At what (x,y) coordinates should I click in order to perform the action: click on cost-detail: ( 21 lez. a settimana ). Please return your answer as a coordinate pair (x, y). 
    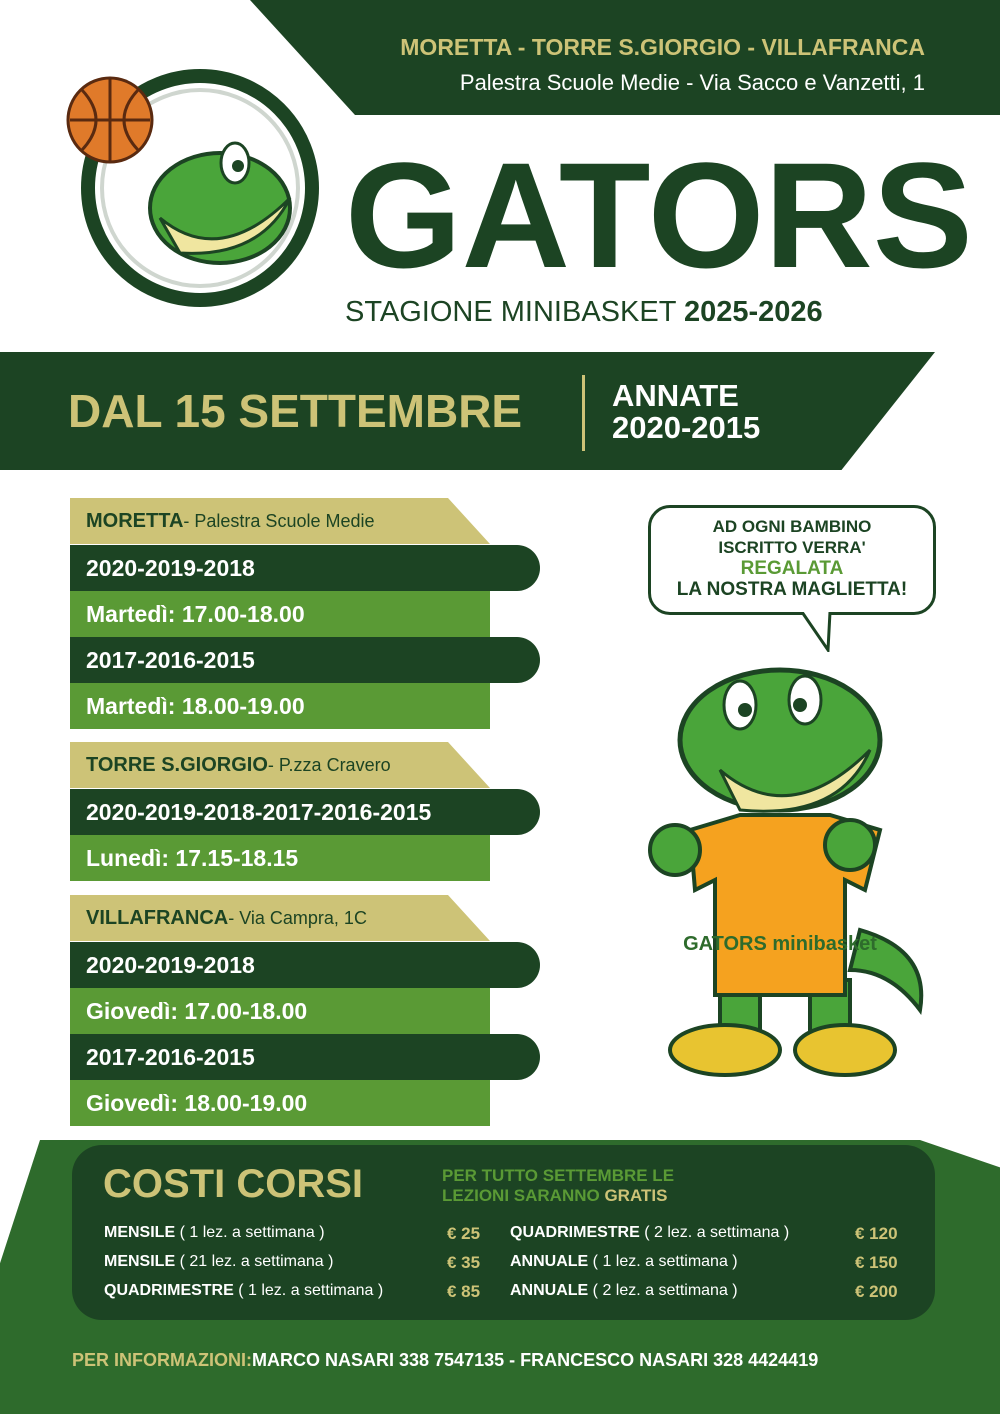
    Looking at the image, I should click on (254, 1261).